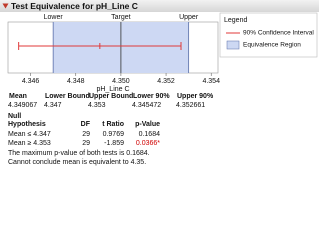 This screenshot has height=240, width=320. What do you see at coordinates (272, 45) in the screenshot?
I see `legend-label: Equivalence Region` at bounding box center [272, 45].